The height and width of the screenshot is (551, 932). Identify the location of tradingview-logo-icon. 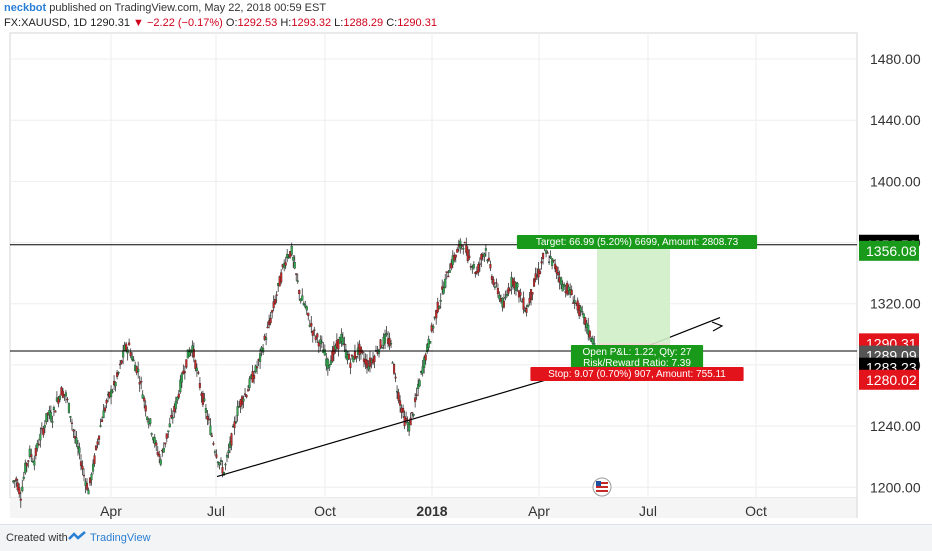
(77, 535).